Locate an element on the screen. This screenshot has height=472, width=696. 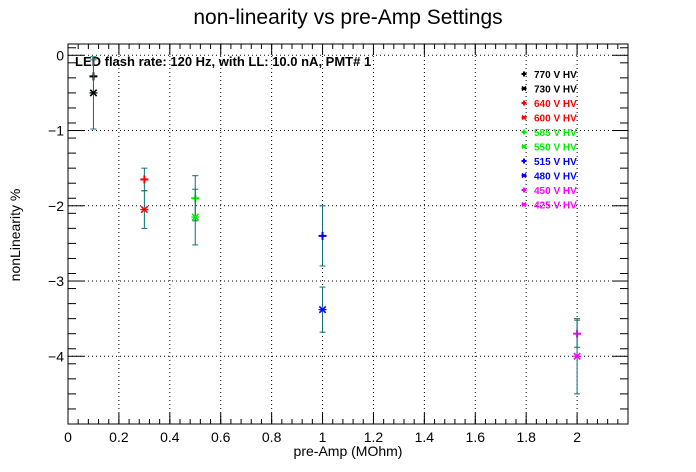
y-tick-labels: 0 −1 −2 −3 −4 is located at coordinates (56, 205).